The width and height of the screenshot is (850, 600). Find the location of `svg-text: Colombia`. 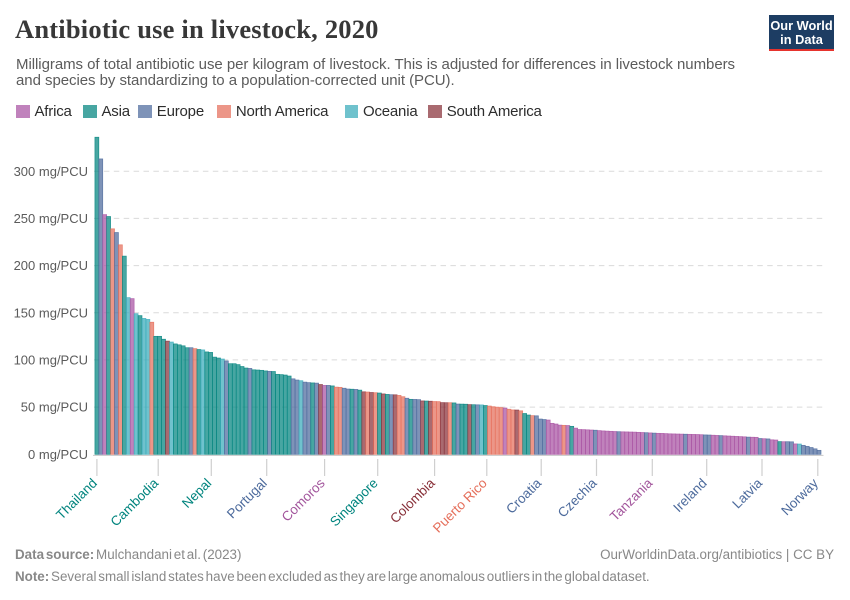

svg-text: Colombia is located at coordinates (412, 500).